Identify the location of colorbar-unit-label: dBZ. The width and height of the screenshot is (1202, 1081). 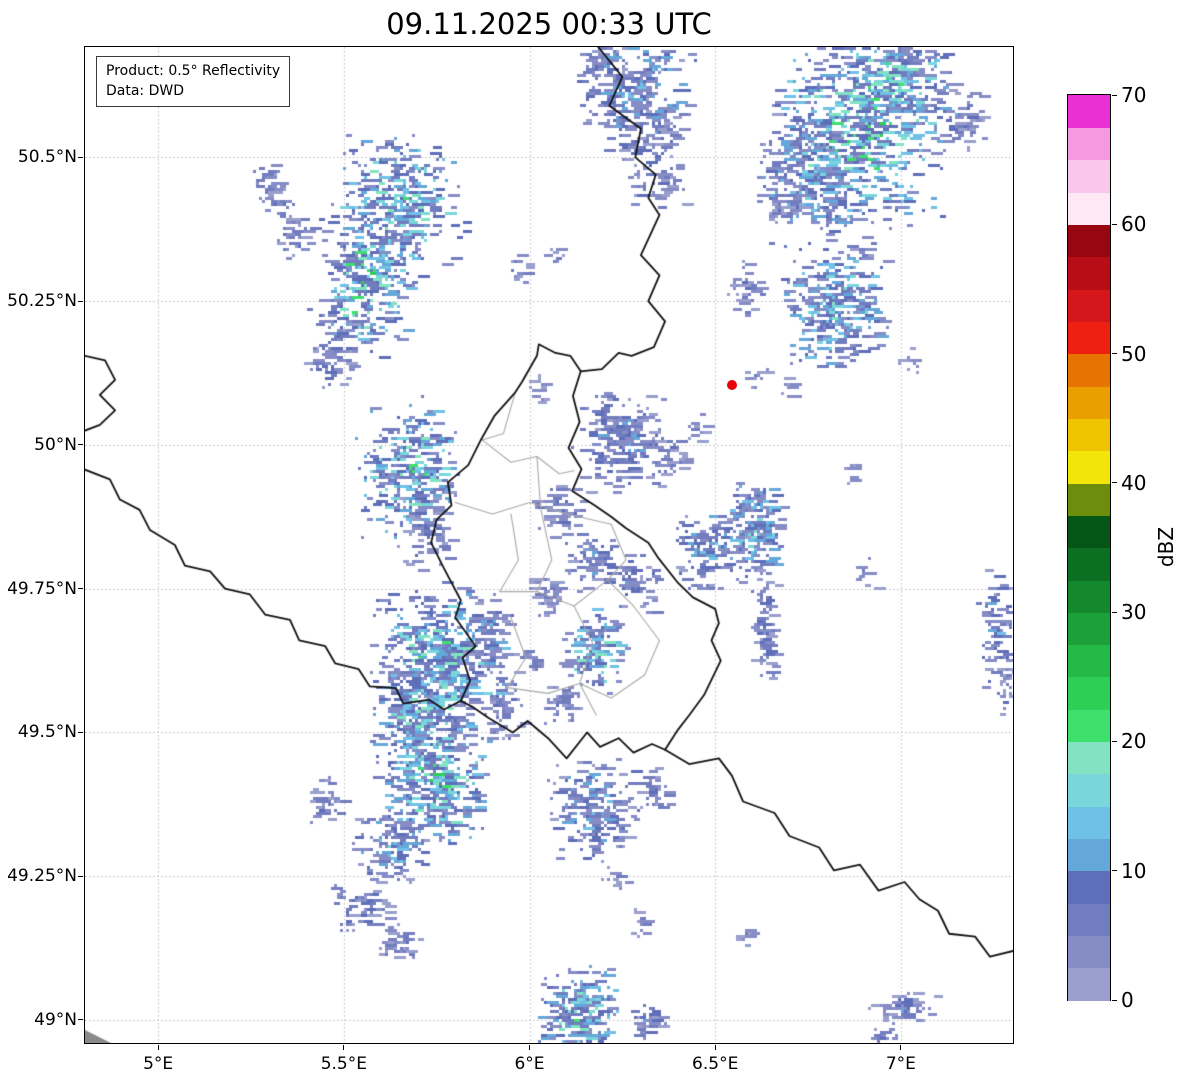
(1166, 547).